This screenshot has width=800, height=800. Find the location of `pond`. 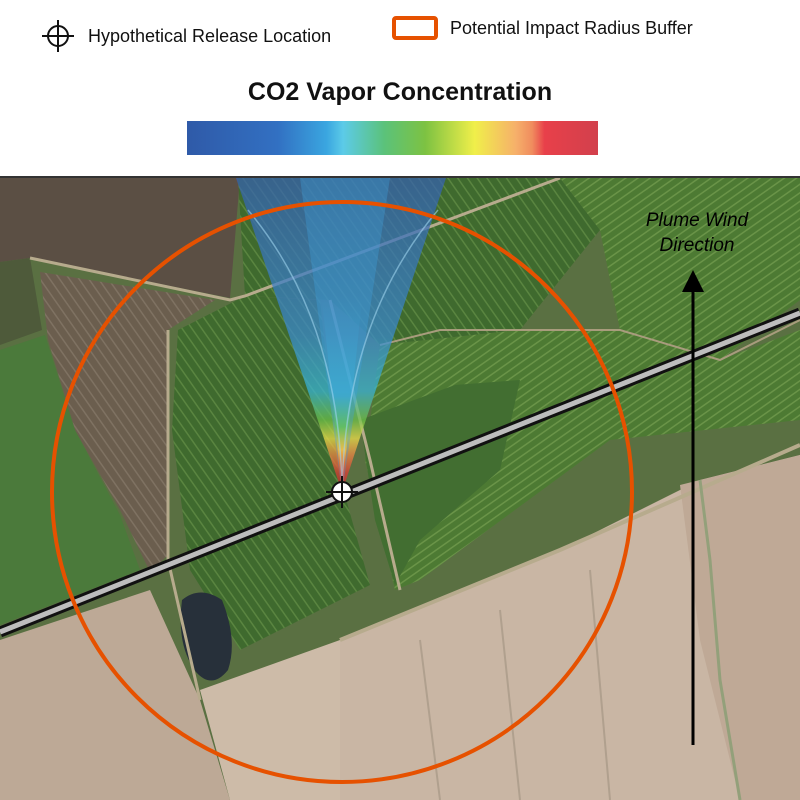

pond is located at coordinates (206, 636).